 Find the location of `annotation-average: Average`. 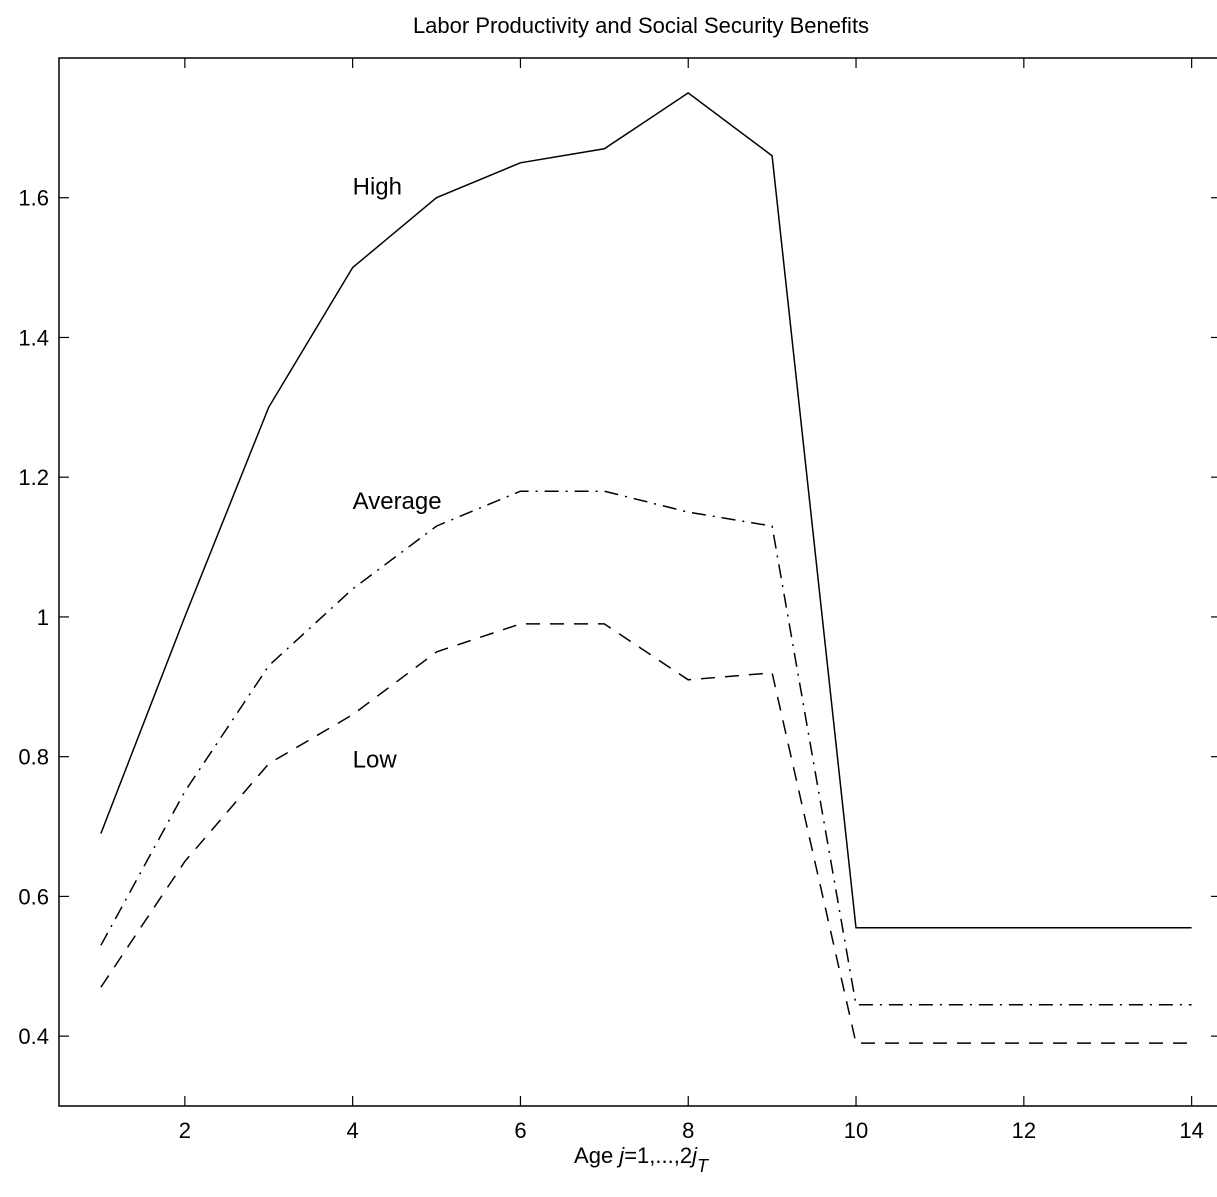

annotation-average: Average is located at coordinates (397, 501).